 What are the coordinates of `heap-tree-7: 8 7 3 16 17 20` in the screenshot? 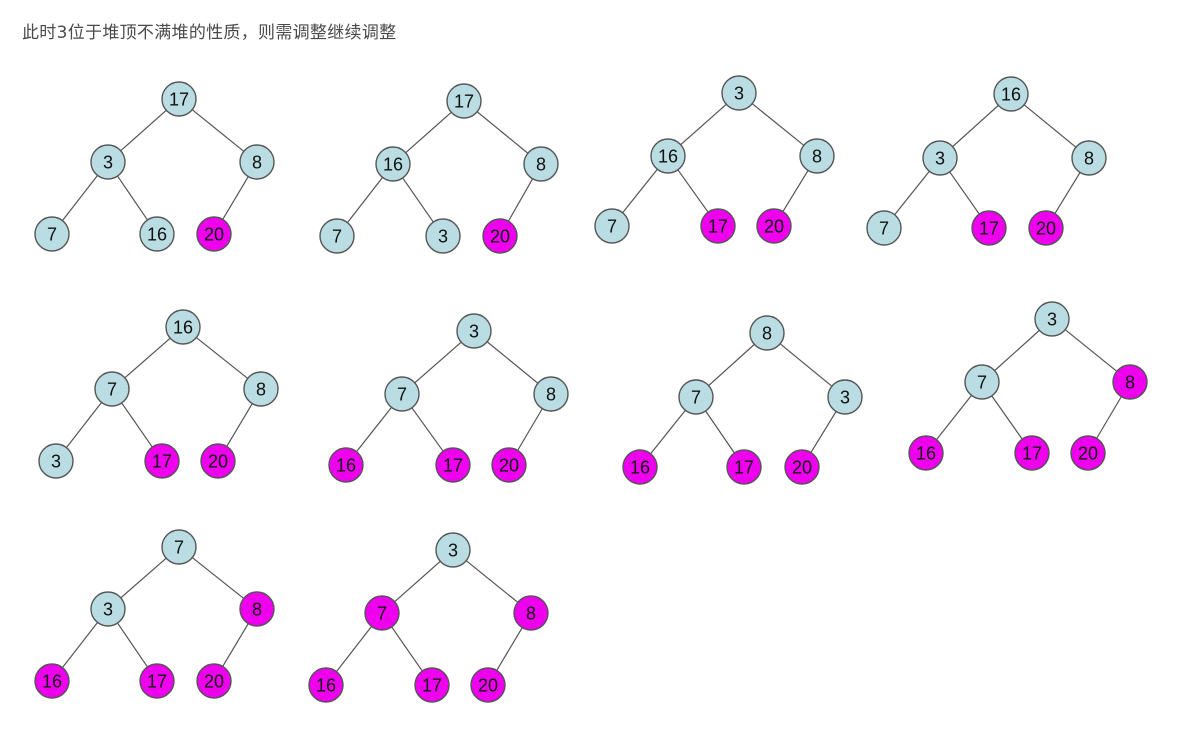 It's located at (742, 400).